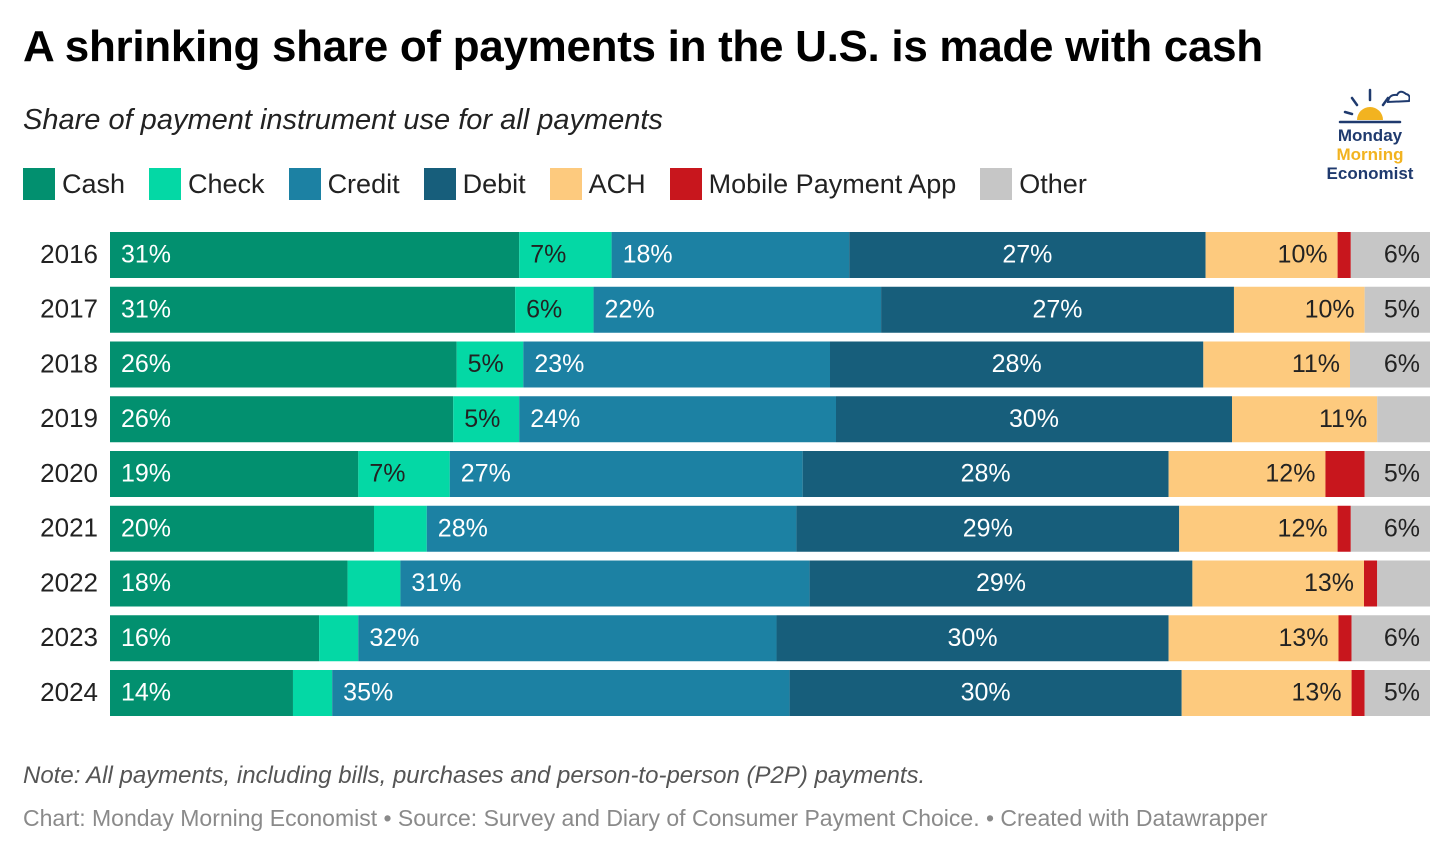 The width and height of the screenshot is (1456, 858). Describe the element at coordinates (146, 474) in the screenshot. I see `data-label: 19%` at that location.